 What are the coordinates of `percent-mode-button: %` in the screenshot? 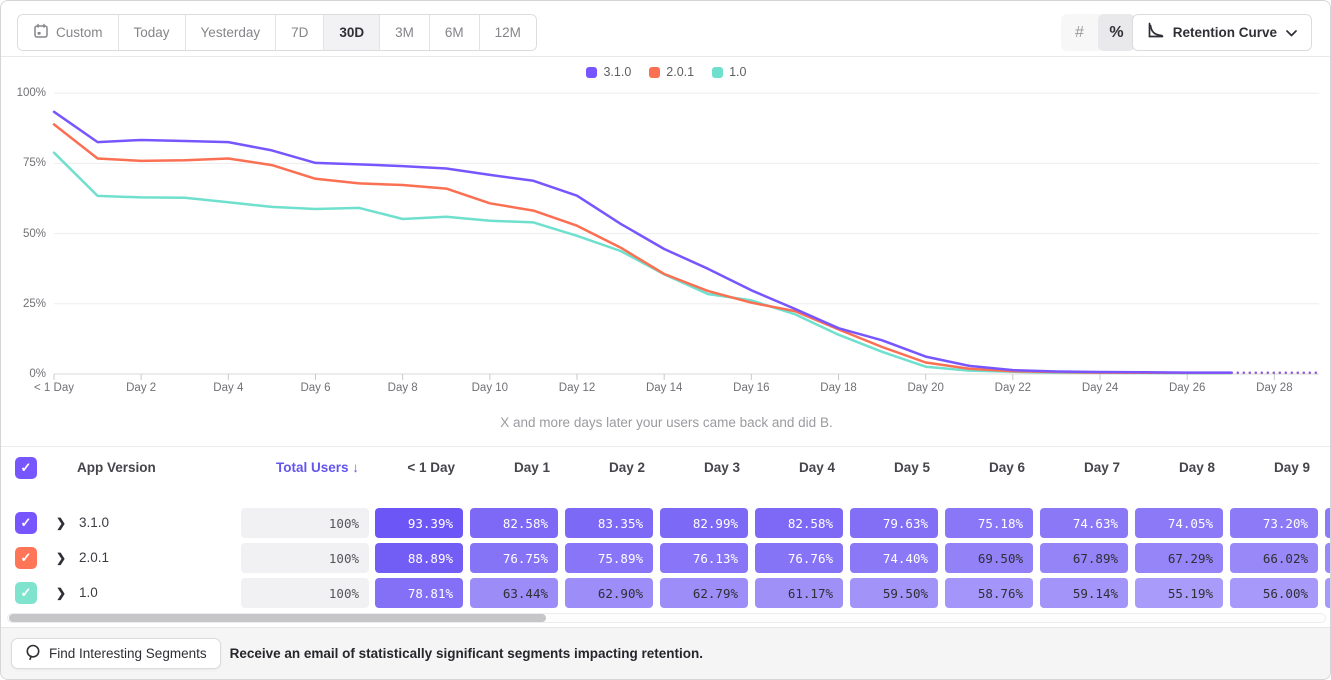 It's located at (1116, 32).